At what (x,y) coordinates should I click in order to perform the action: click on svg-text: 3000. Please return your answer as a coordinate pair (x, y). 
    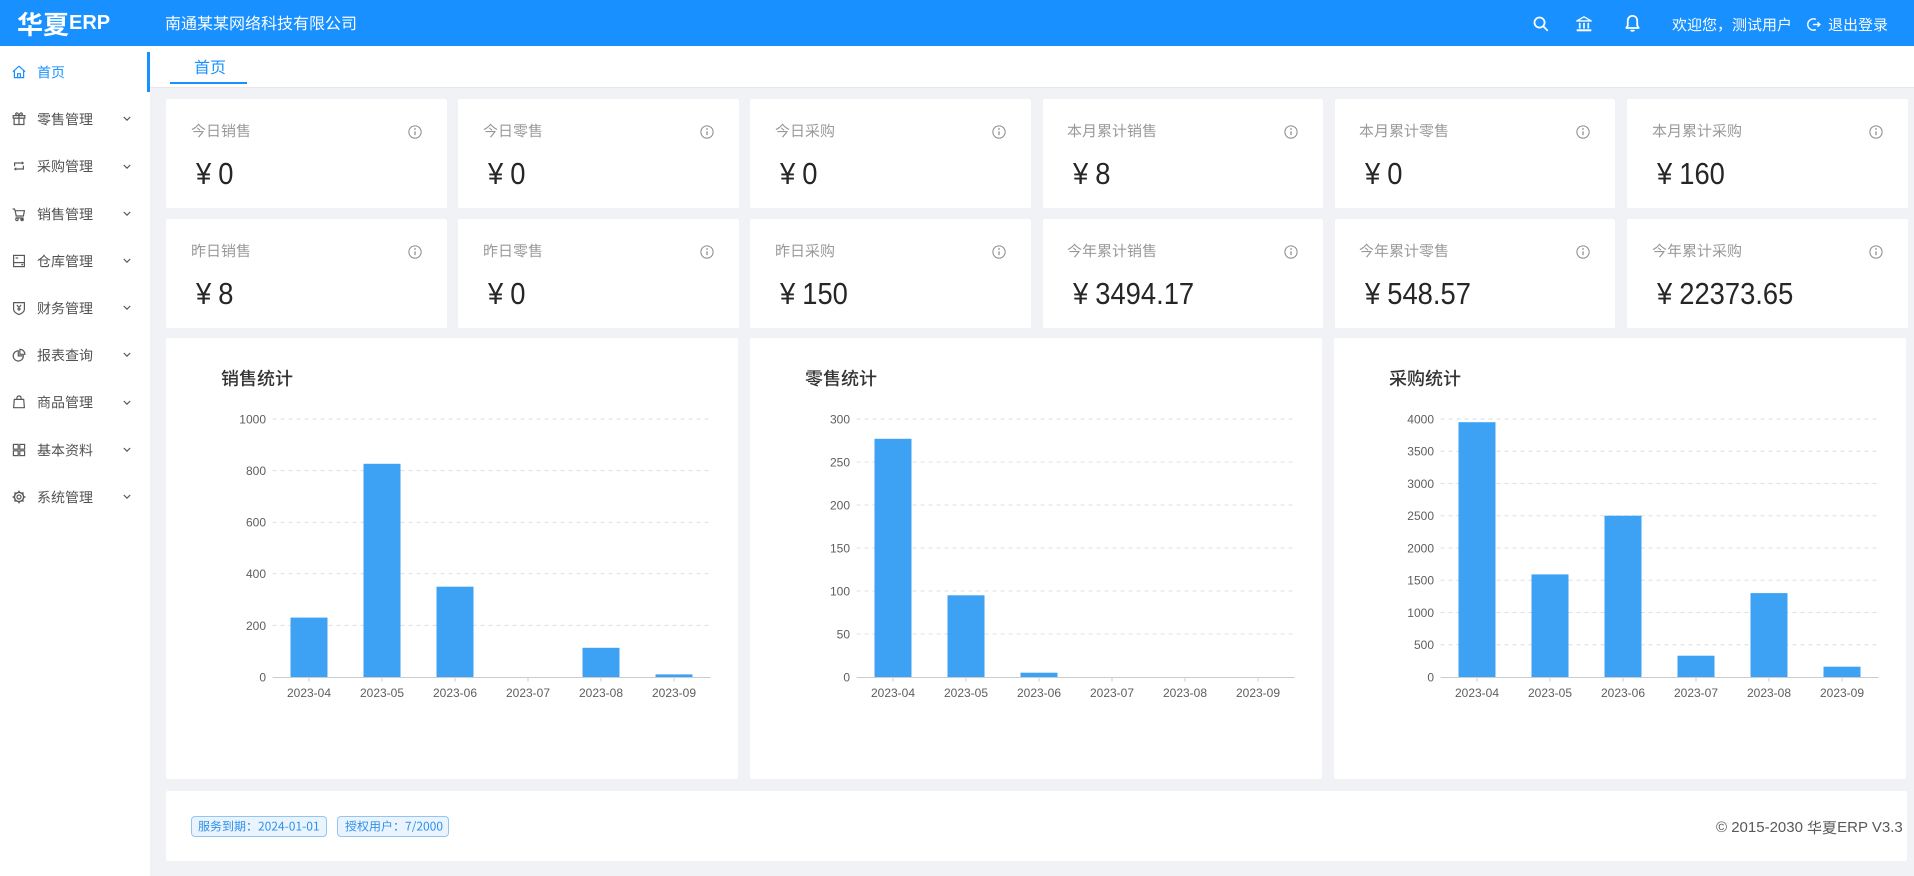
    Looking at the image, I should click on (1420, 484).